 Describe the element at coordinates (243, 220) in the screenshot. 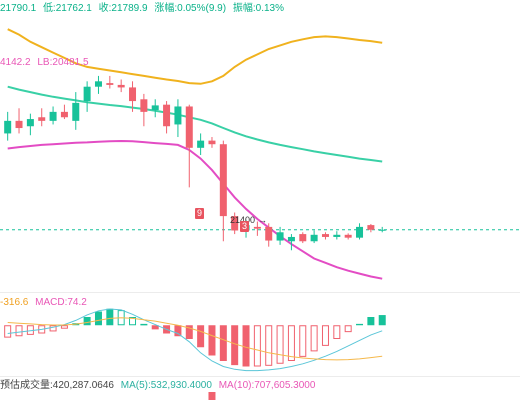

I see `low-price-label: 21400` at that location.